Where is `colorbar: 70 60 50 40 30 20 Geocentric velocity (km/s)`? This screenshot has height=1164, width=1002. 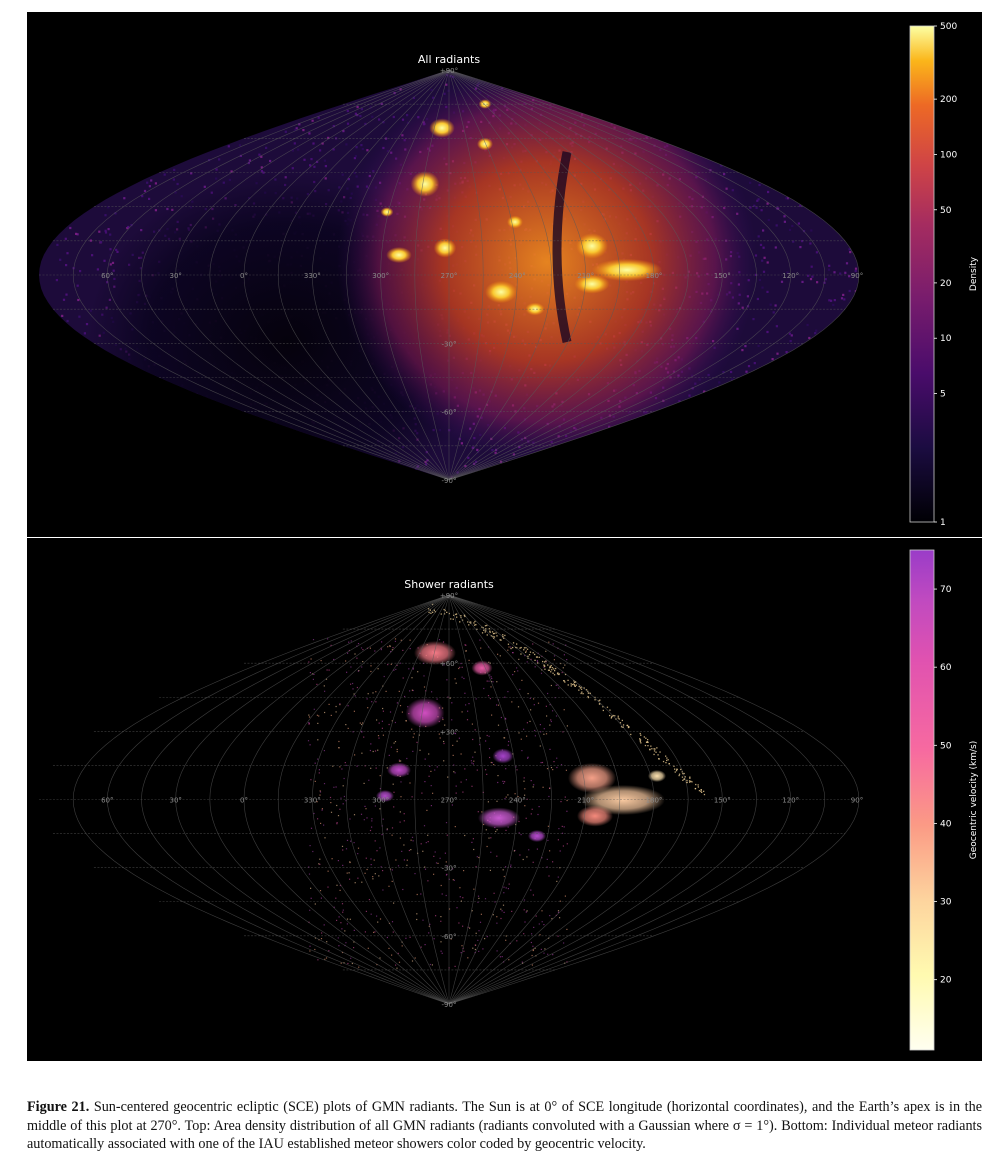 colorbar: 70 60 50 40 30 20 Geocentric velocity (km/s) is located at coordinates (944, 800).